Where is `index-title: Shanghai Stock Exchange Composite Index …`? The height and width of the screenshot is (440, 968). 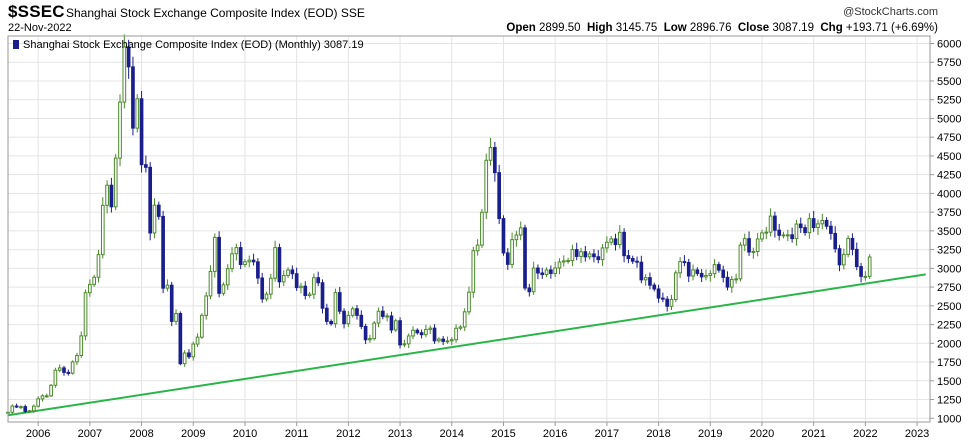 index-title: Shanghai Stock Exchange Composite Index … is located at coordinates (202, 13).